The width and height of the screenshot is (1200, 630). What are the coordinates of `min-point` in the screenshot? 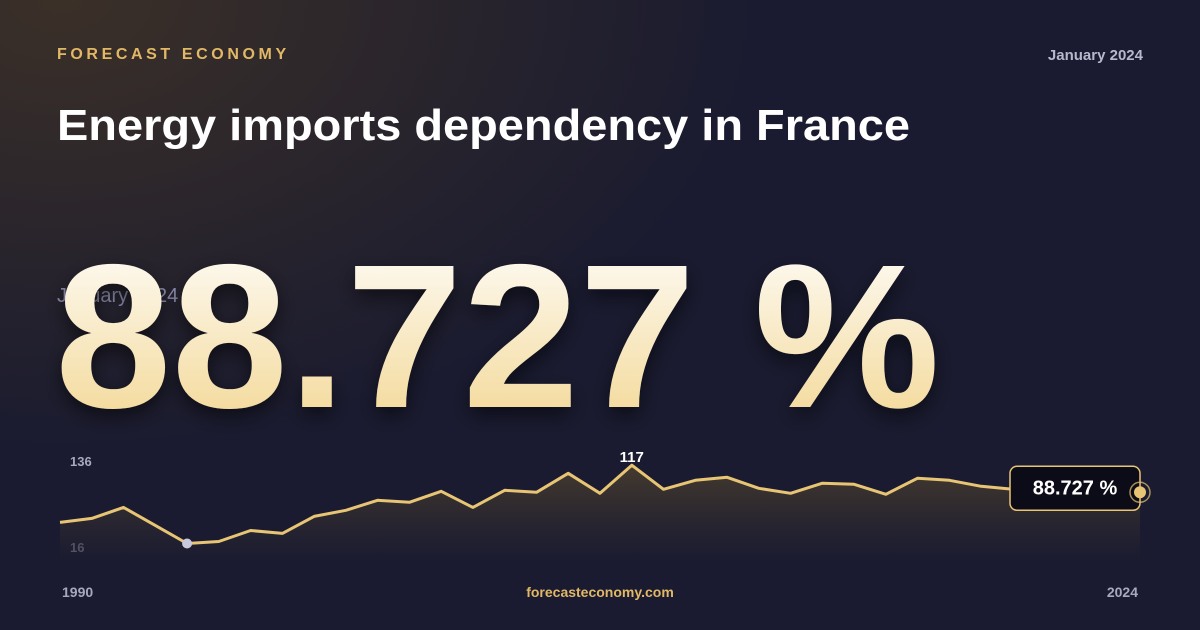 It's located at (187, 543).